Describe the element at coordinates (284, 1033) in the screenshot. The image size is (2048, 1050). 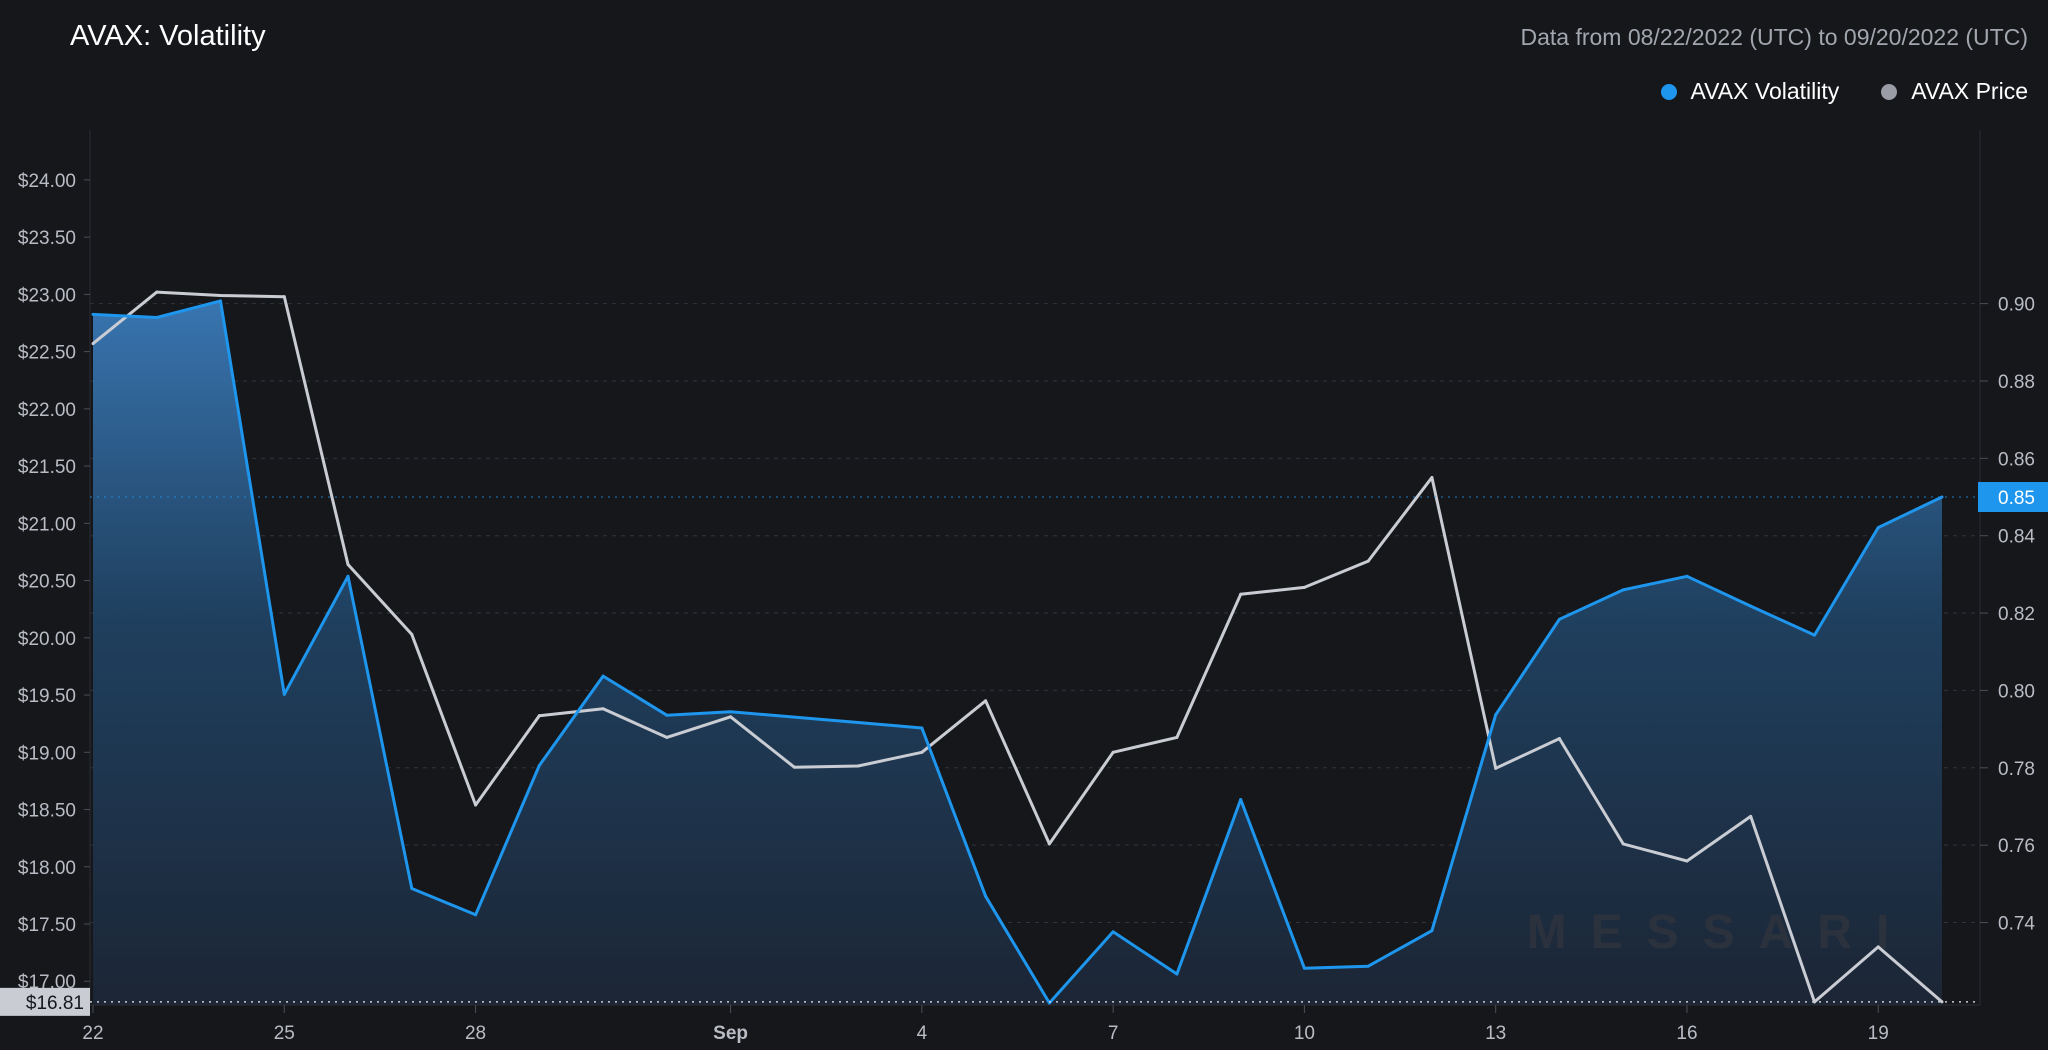
I see `x-tick-label: 25` at that location.